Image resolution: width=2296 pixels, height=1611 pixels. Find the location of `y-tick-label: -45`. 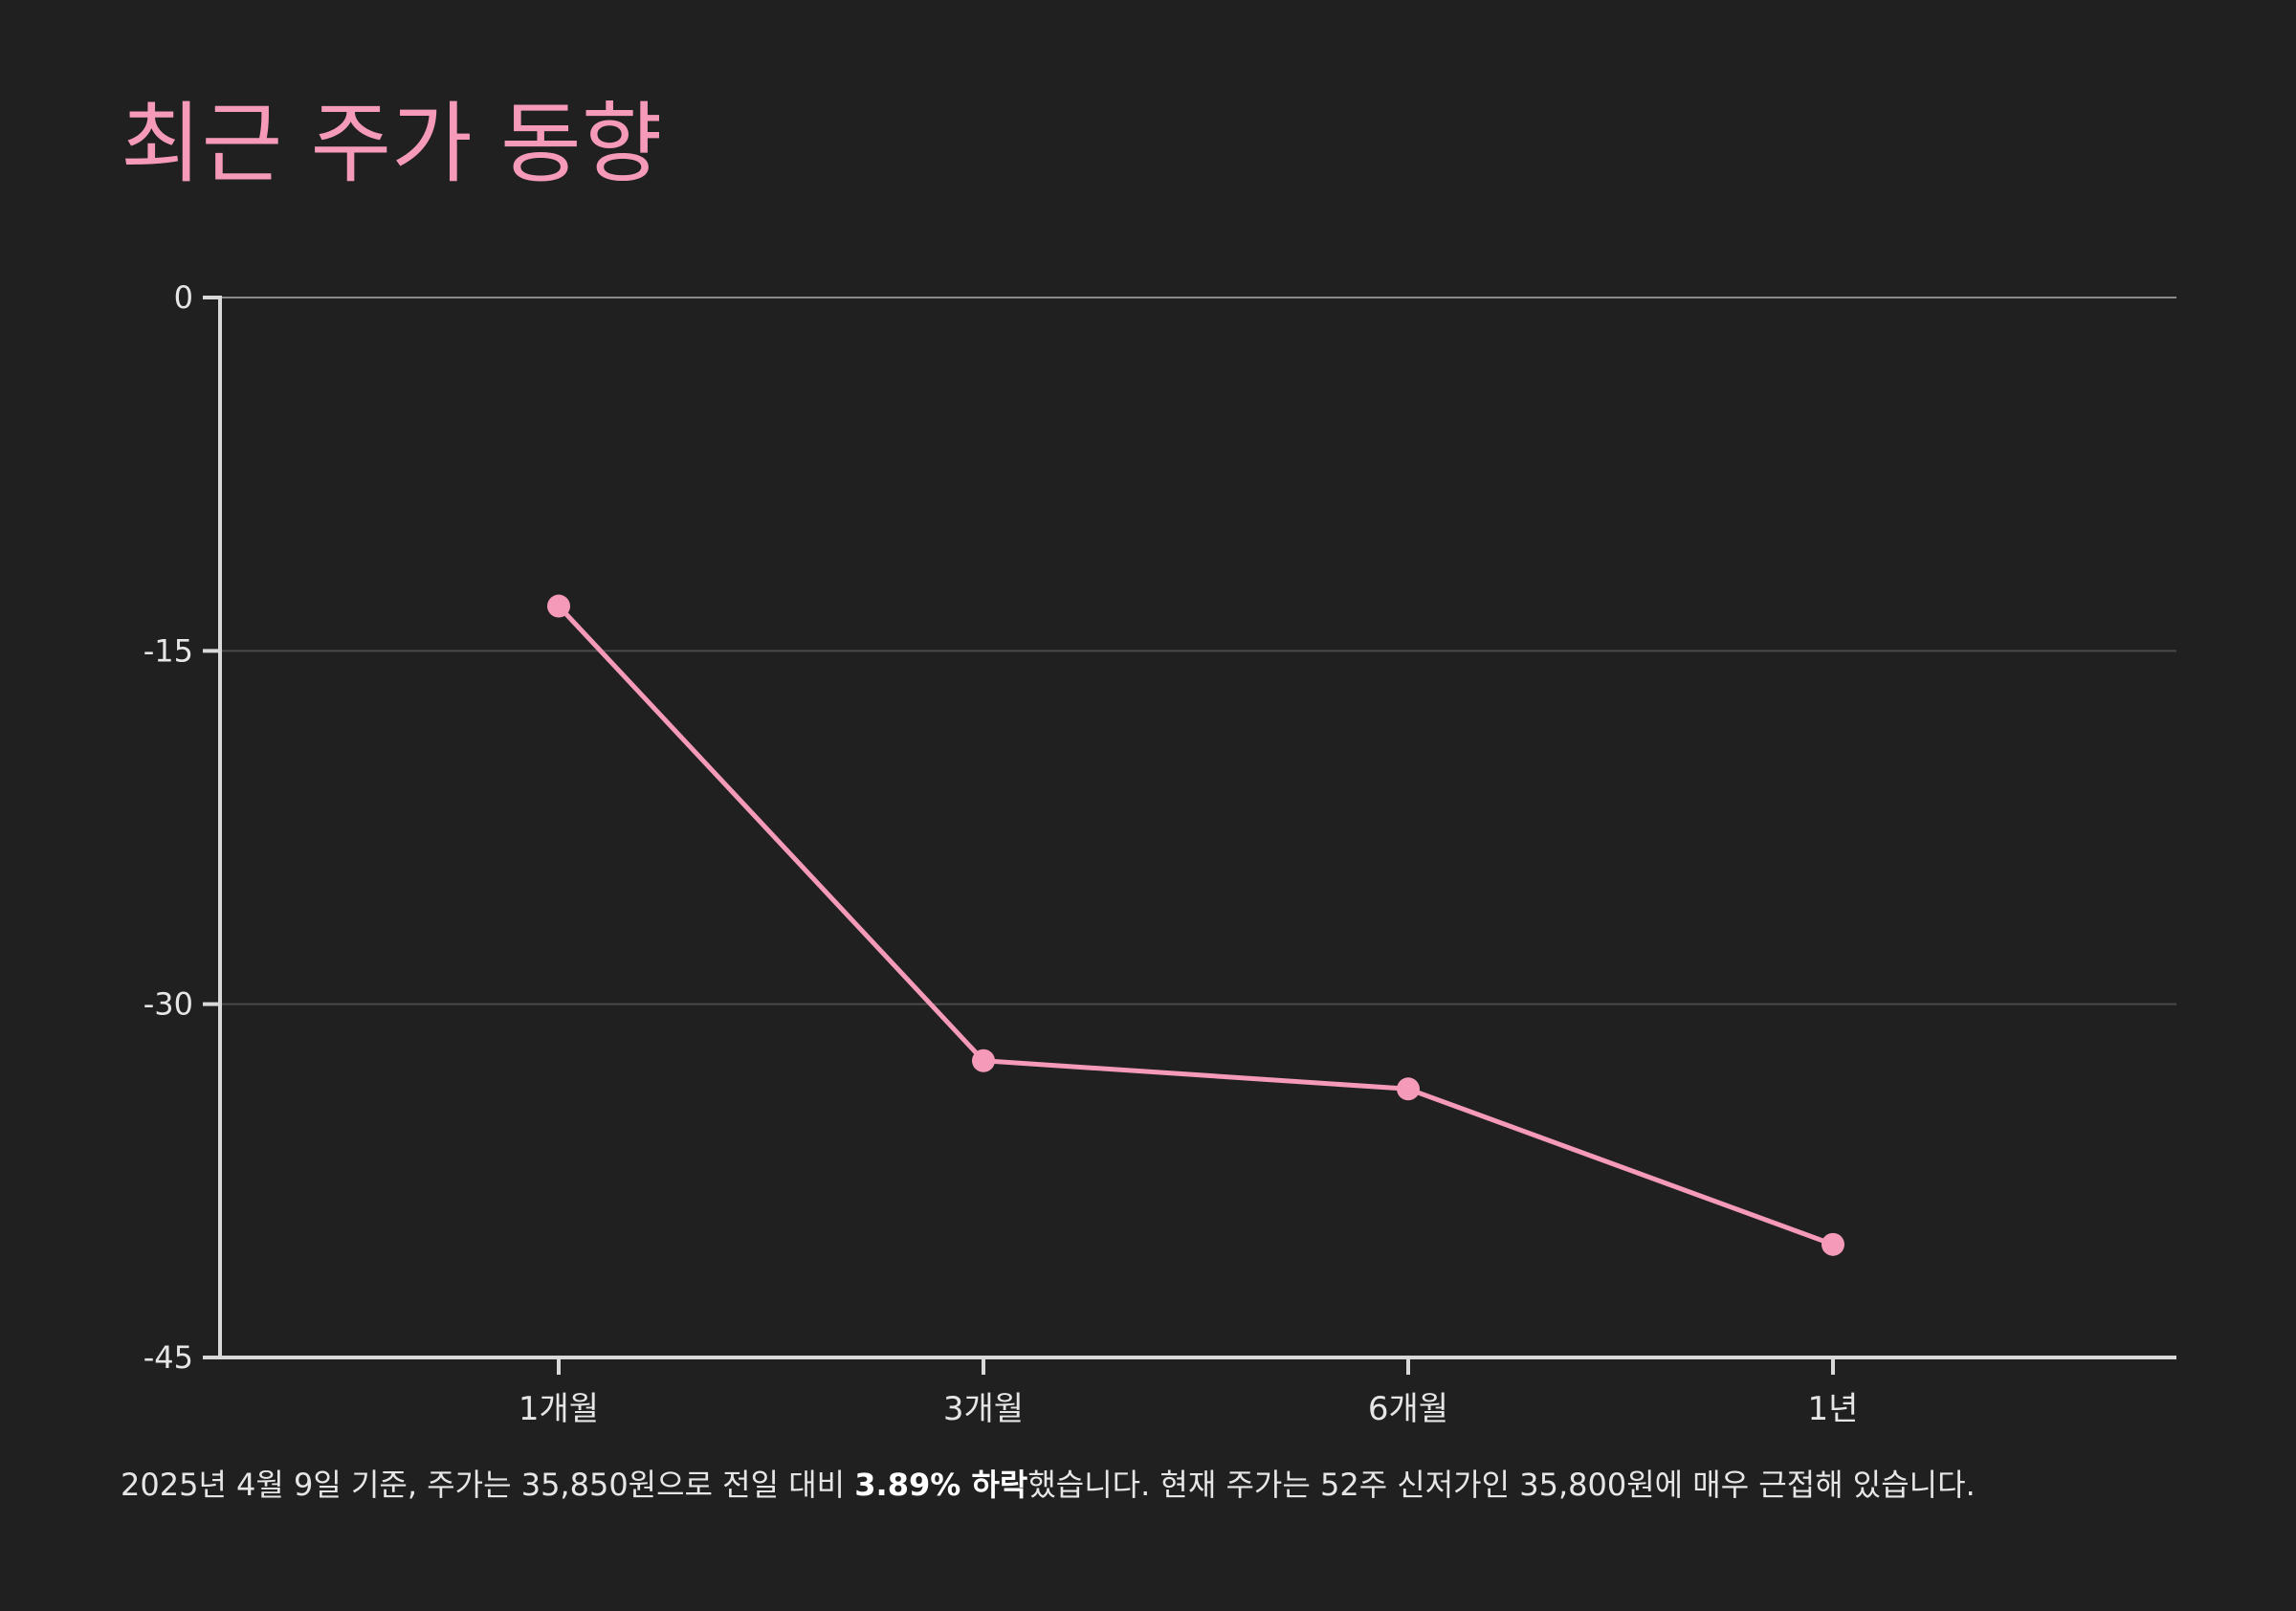

y-tick-label: -45 is located at coordinates (168, 1358).